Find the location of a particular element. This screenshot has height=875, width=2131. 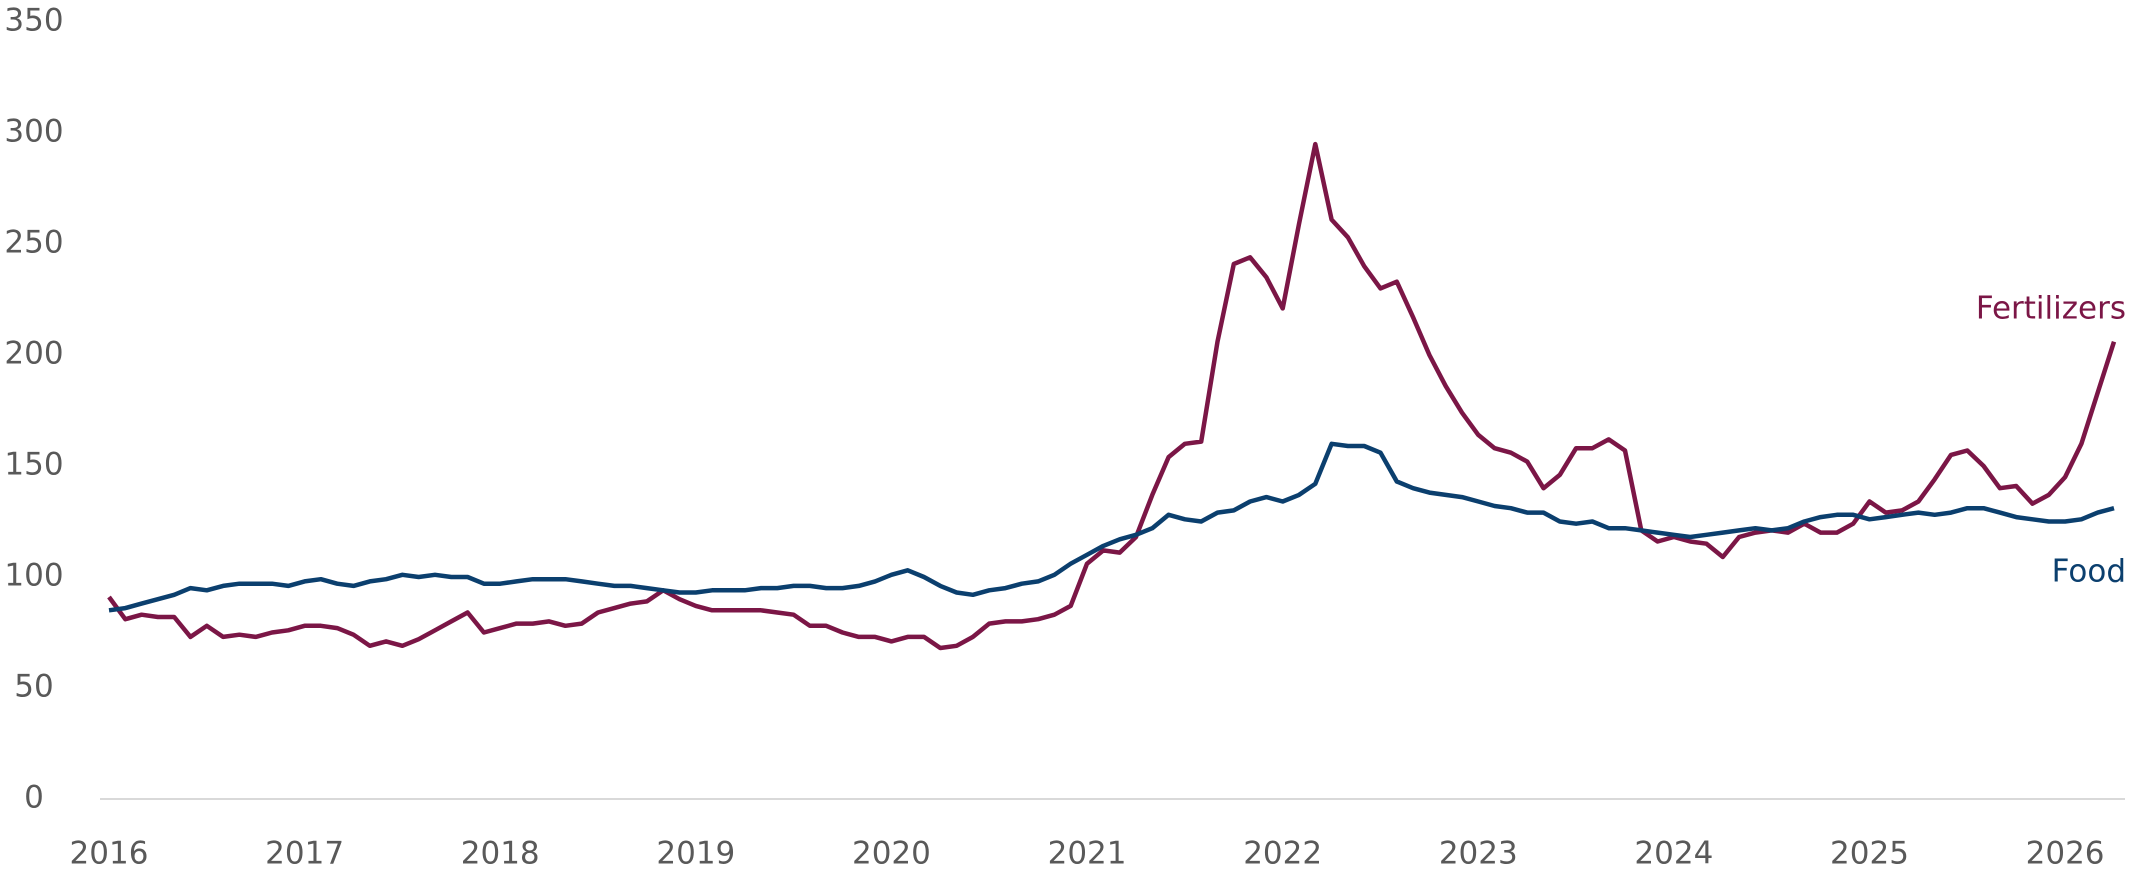

y-tick-label: 350 is located at coordinates (33, 21).